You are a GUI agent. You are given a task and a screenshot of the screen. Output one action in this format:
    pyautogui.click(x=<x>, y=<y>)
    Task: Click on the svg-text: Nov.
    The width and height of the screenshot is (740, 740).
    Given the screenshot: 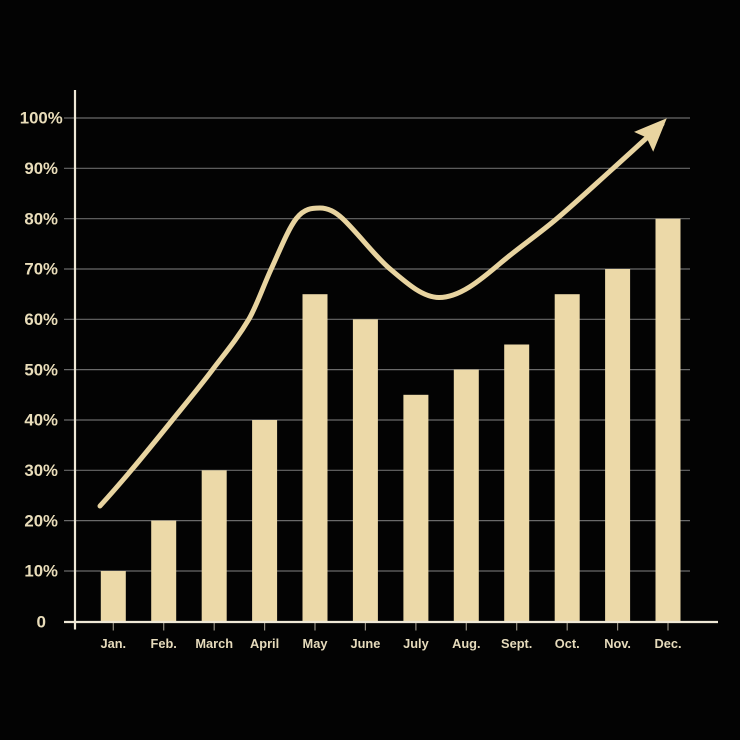 What is the action you would take?
    pyautogui.click(x=617, y=643)
    